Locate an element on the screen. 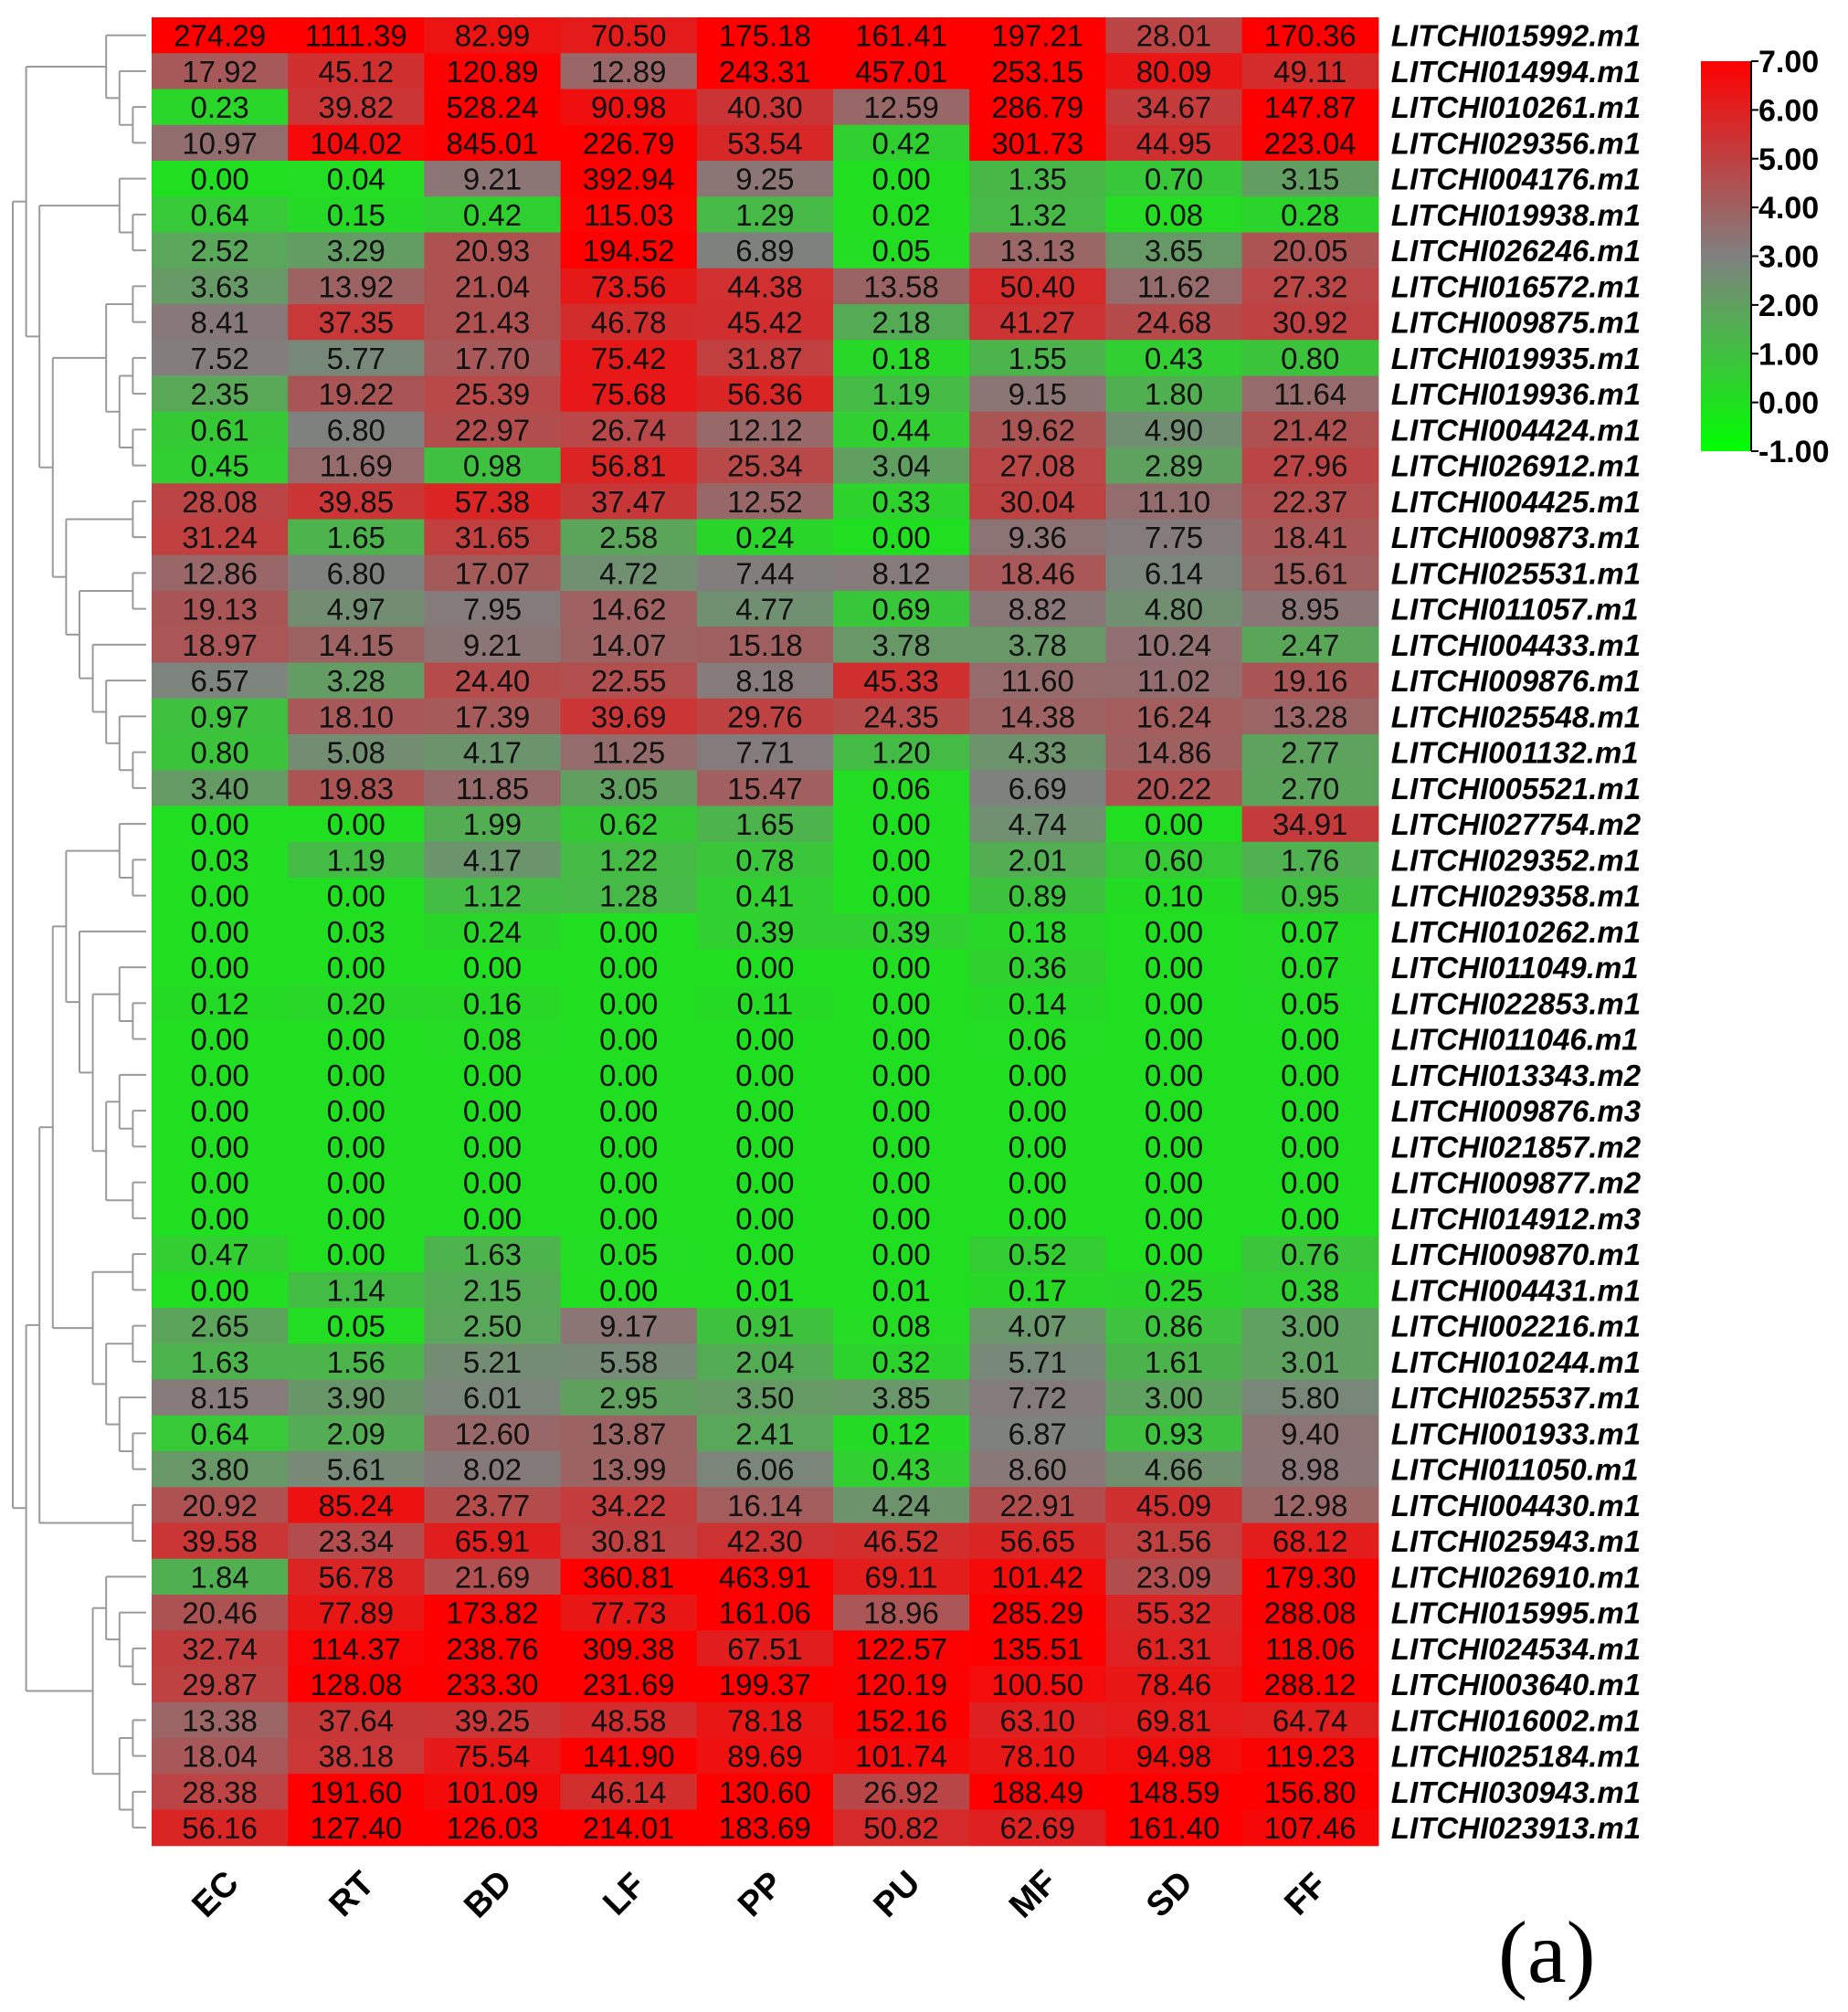 The height and width of the screenshot is (2012, 1848). cell-value-label: 77.73 is located at coordinates (629, 1613).